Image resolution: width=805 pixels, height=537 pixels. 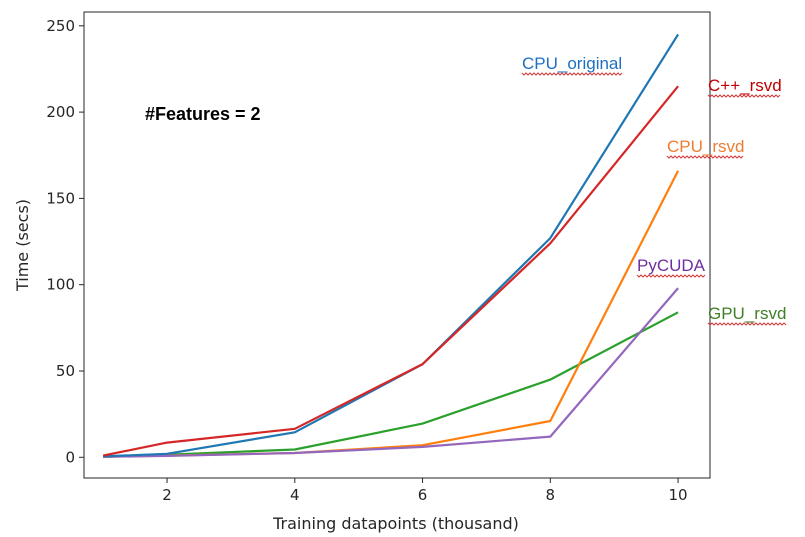 What do you see at coordinates (747, 313) in the screenshot?
I see `series-label-gpu-rsvd: GPU_rsvd` at bounding box center [747, 313].